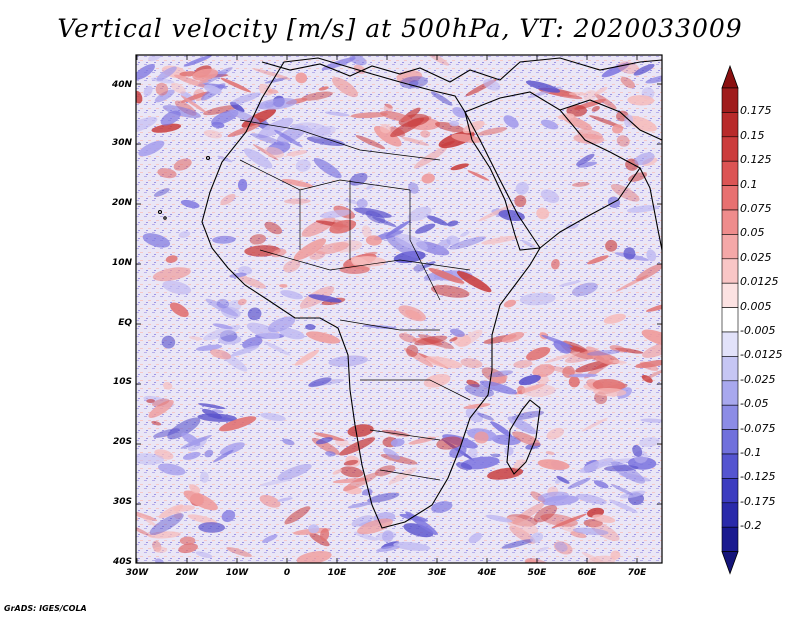 This screenshot has width=800, height=618. What do you see at coordinates (758, 379) in the screenshot?
I see `colorbar-label: -0.025` at bounding box center [758, 379].